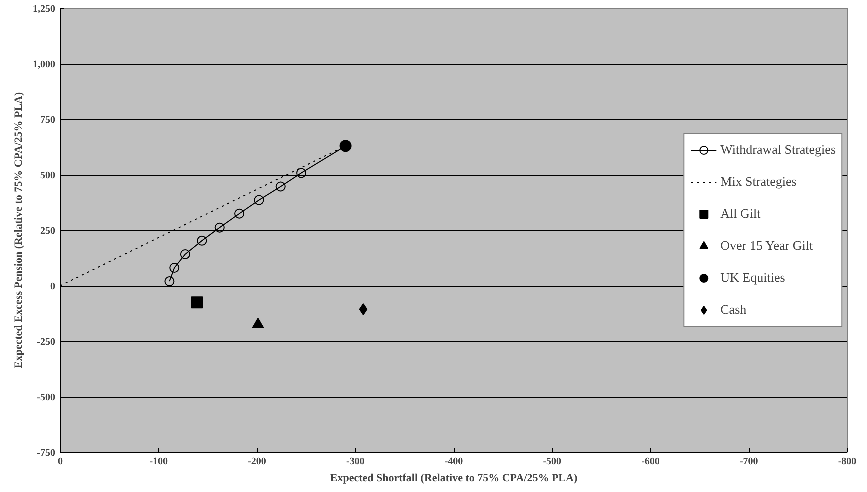  What do you see at coordinates (60, 462) in the screenshot?
I see `x-tick-label: 0` at bounding box center [60, 462].